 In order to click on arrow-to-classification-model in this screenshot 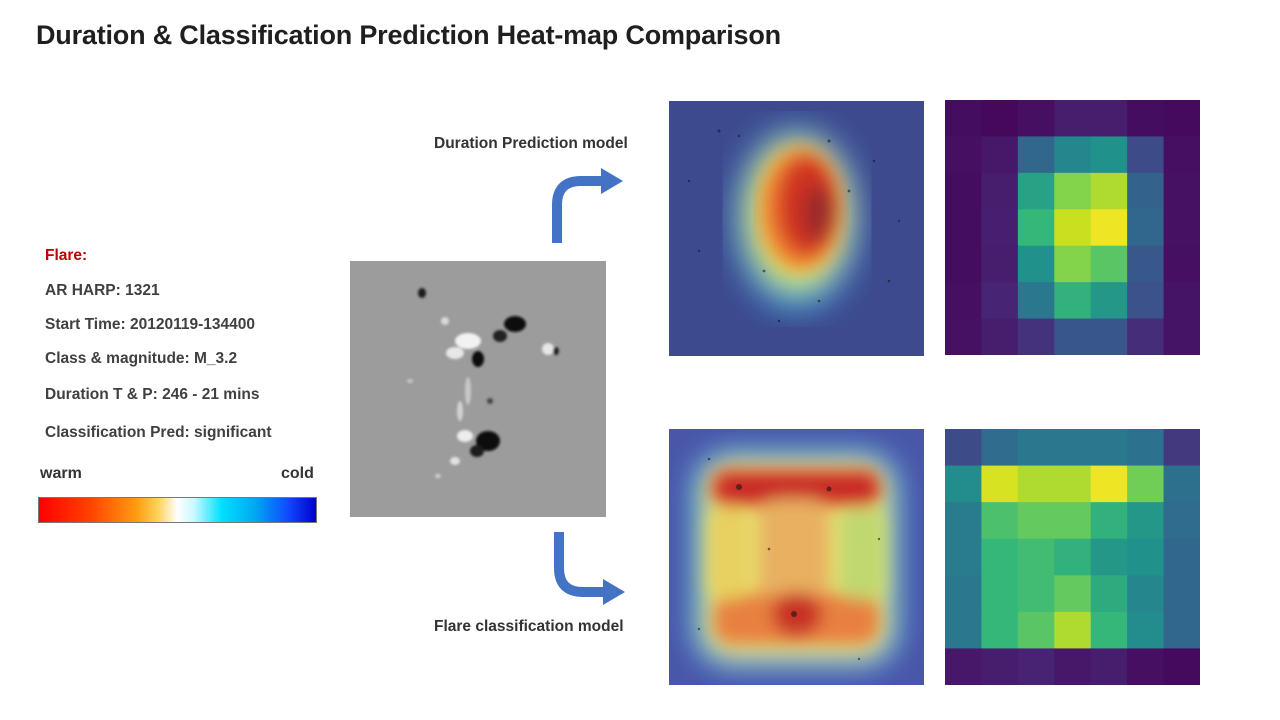, I will do `click(589, 568)`.